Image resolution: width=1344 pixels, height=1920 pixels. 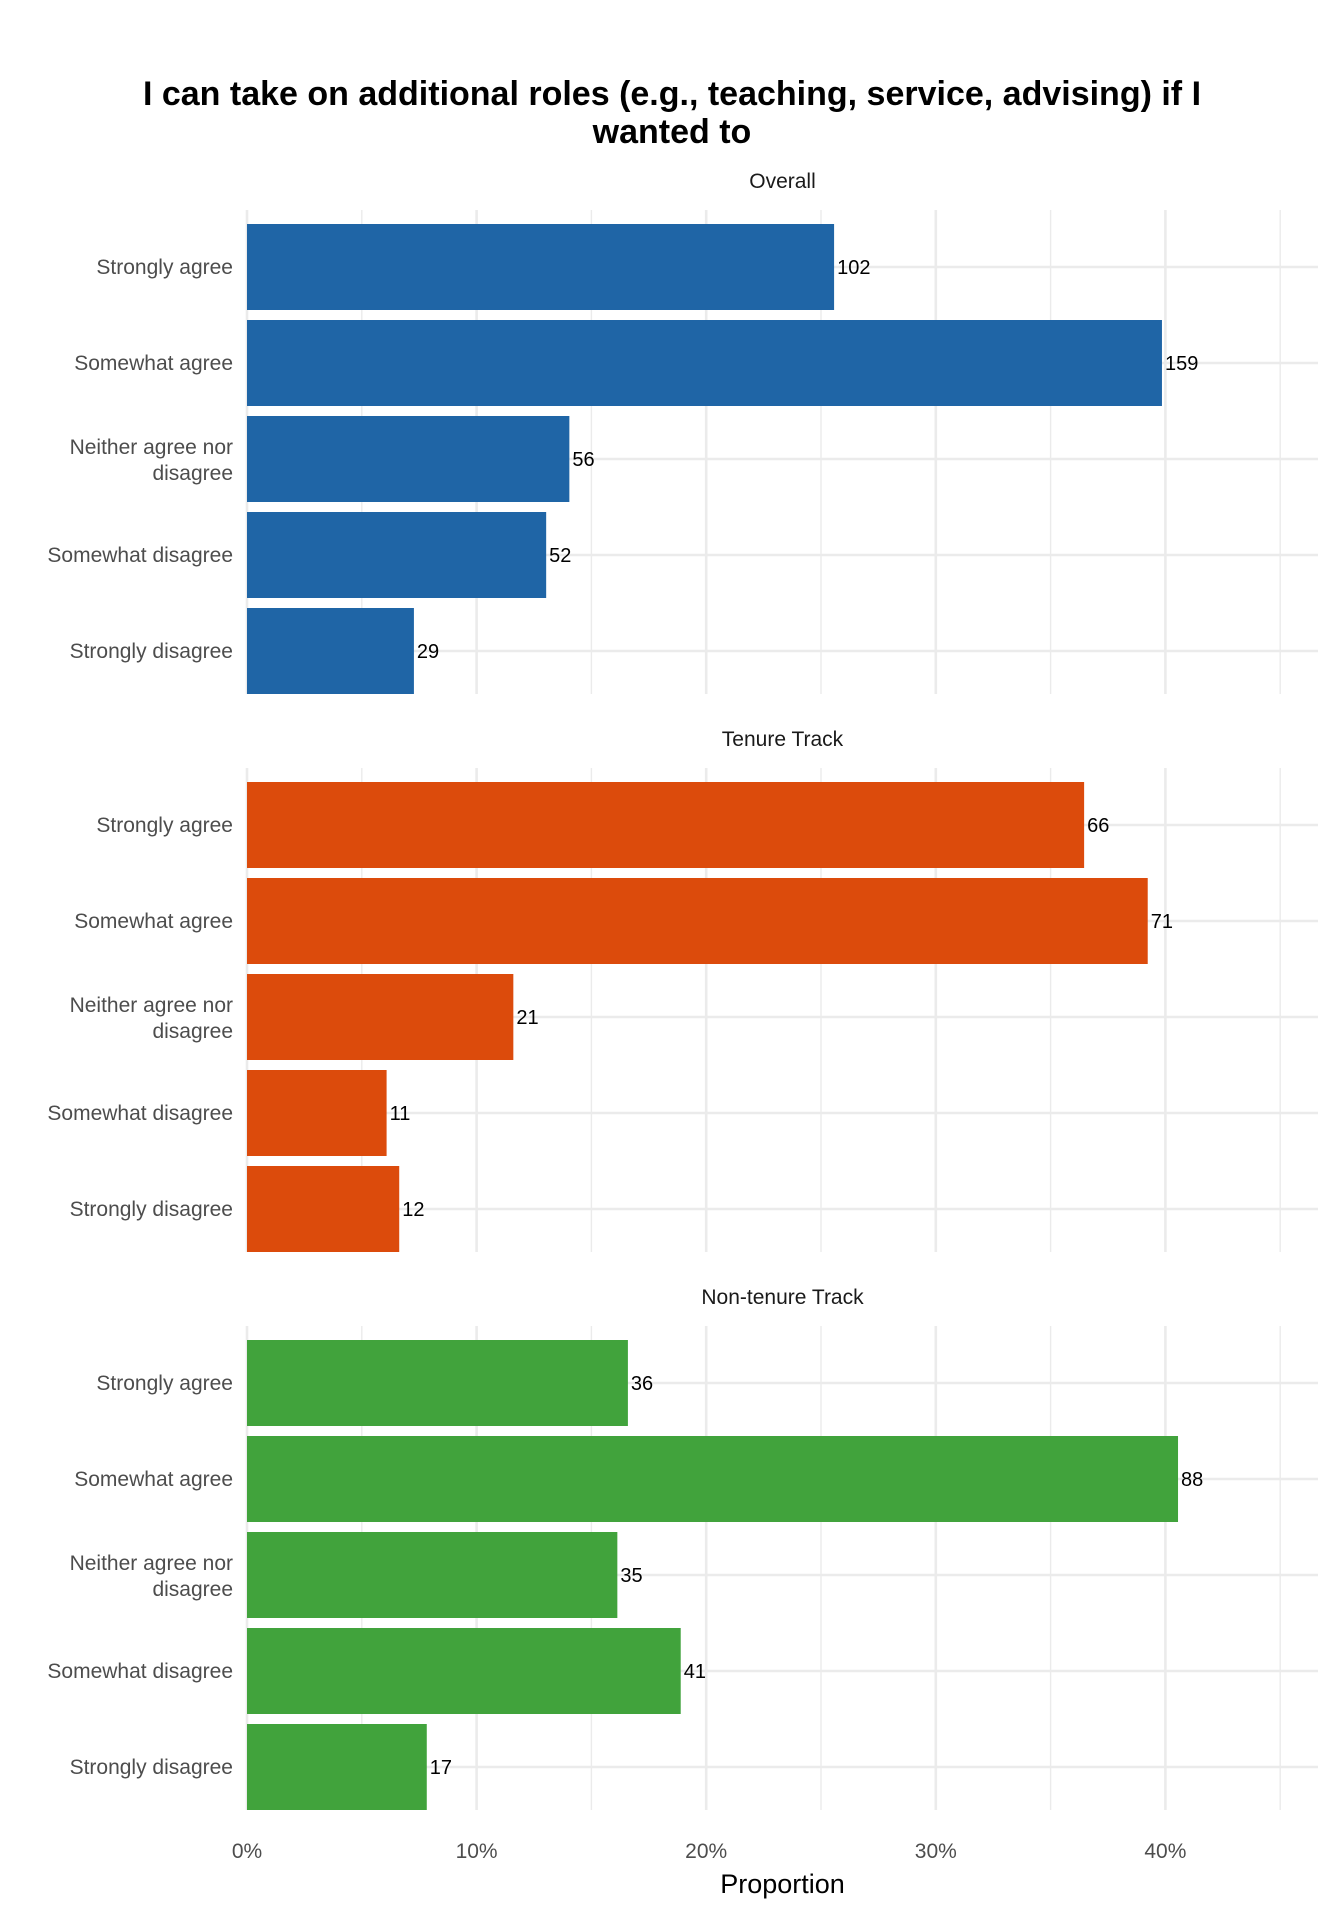 I want to click on bar-data-label: 41, so click(x=695, y=1672).